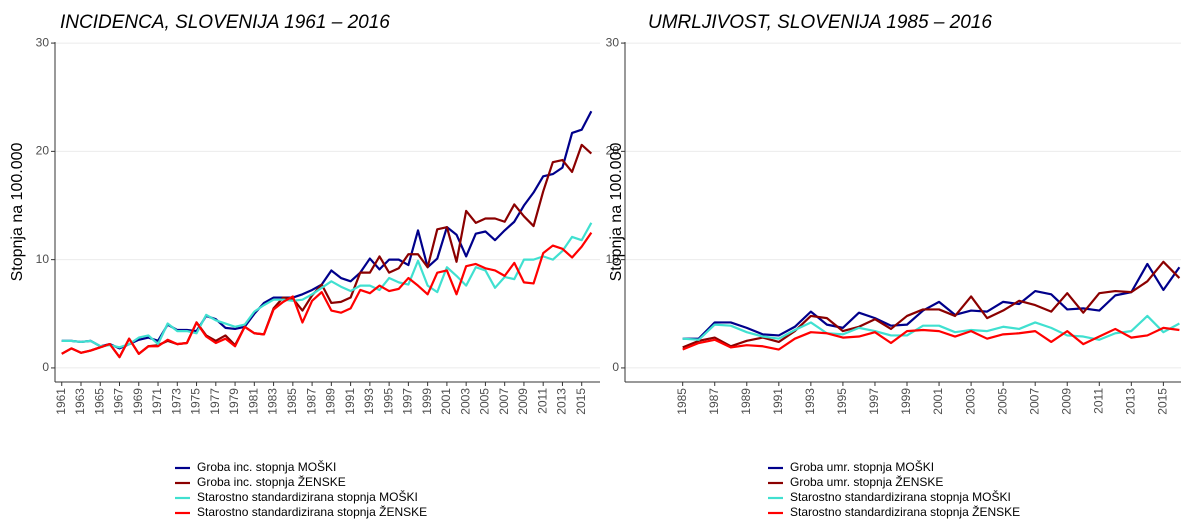  What do you see at coordinates (176, 401) in the screenshot?
I see `x-tick-label: 1973` at bounding box center [176, 401].